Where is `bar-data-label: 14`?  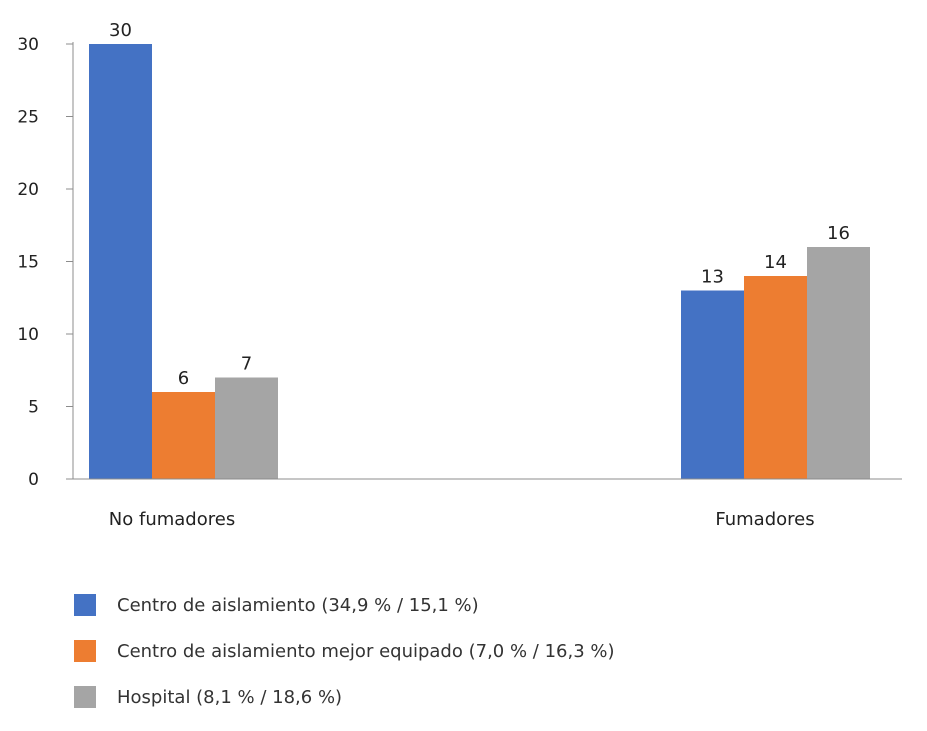 bar-data-label: 14 is located at coordinates (775, 262).